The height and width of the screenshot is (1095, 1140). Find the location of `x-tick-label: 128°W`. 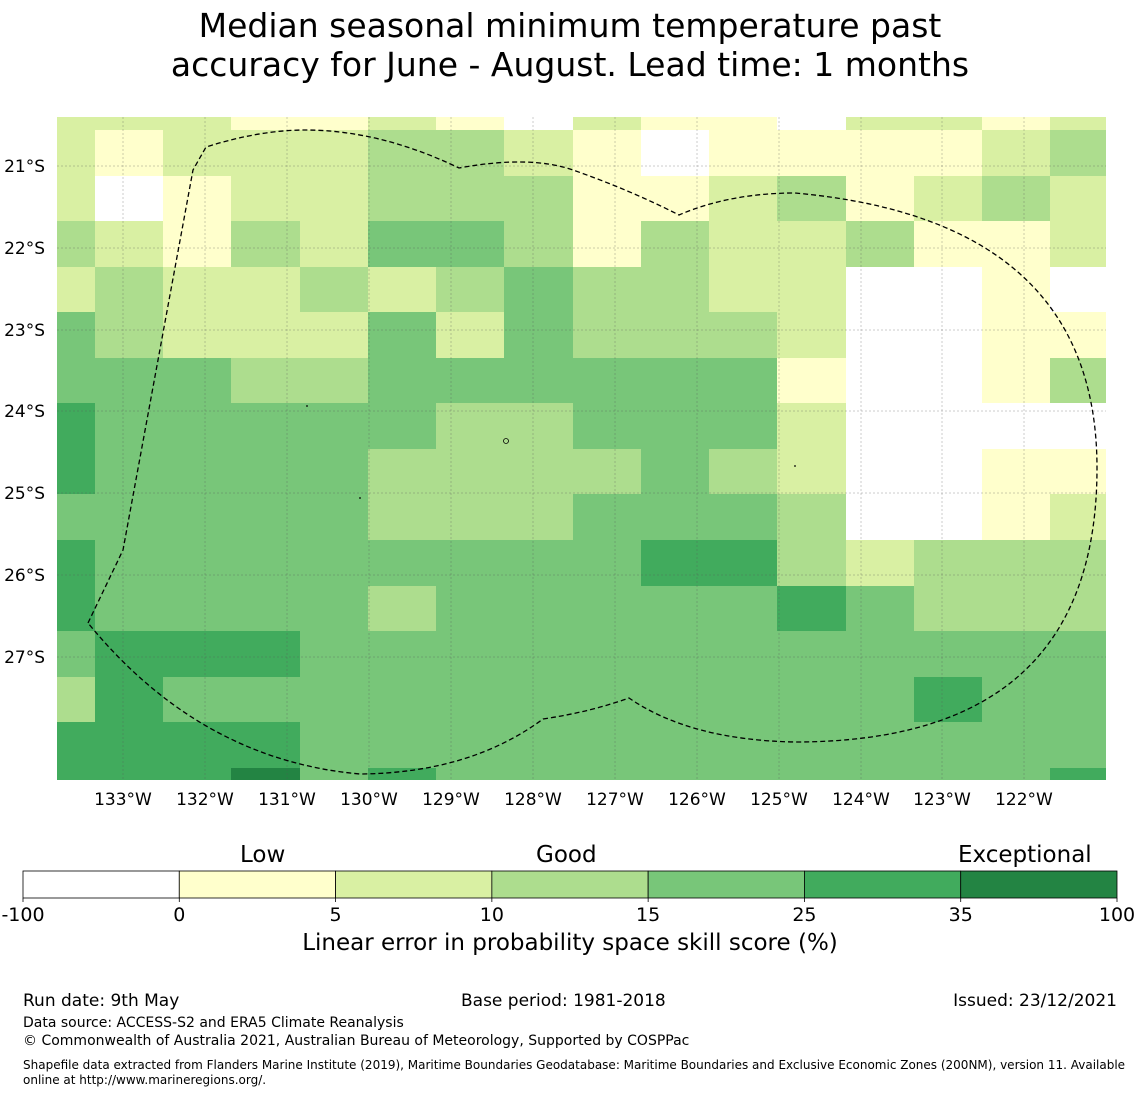

x-tick-label: 128°W is located at coordinates (533, 800).